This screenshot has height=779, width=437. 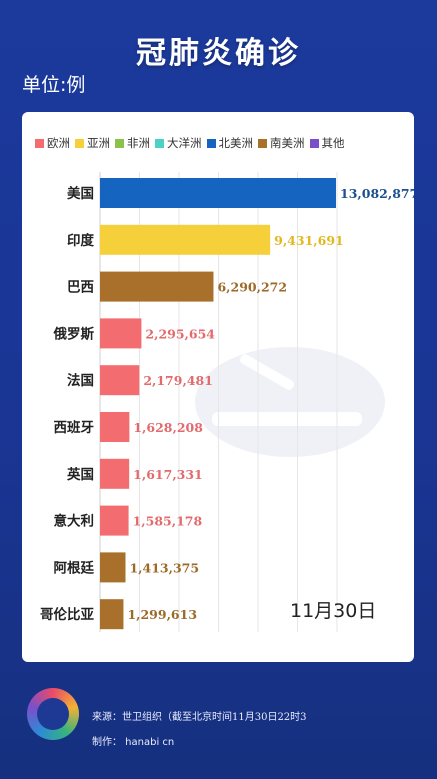 I want to click on category-label: 西班牙, so click(x=74, y=427).